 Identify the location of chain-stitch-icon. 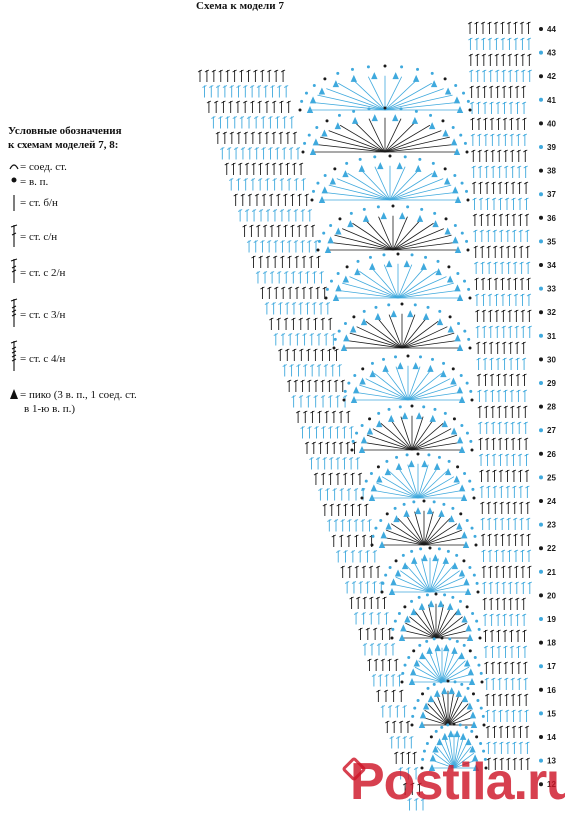
(14, 182).